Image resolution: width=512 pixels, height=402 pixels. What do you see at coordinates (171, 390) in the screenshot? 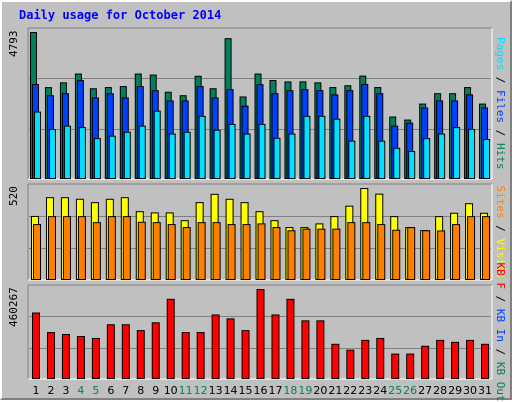
I see `day-label-10: 10` at bounding box center [171, 390].